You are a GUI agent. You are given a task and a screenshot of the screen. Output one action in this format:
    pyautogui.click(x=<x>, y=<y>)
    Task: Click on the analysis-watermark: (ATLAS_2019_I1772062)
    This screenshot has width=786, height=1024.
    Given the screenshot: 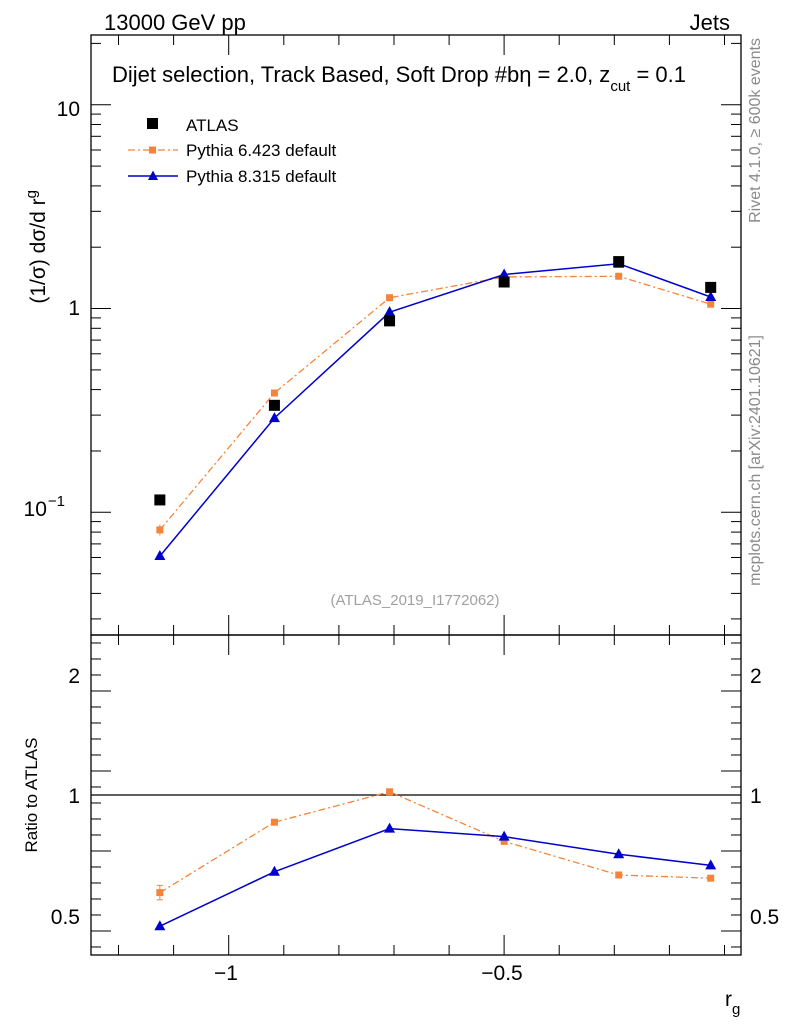 What is the action you would take?
    pyautogui.click(x=414, y=600)
    